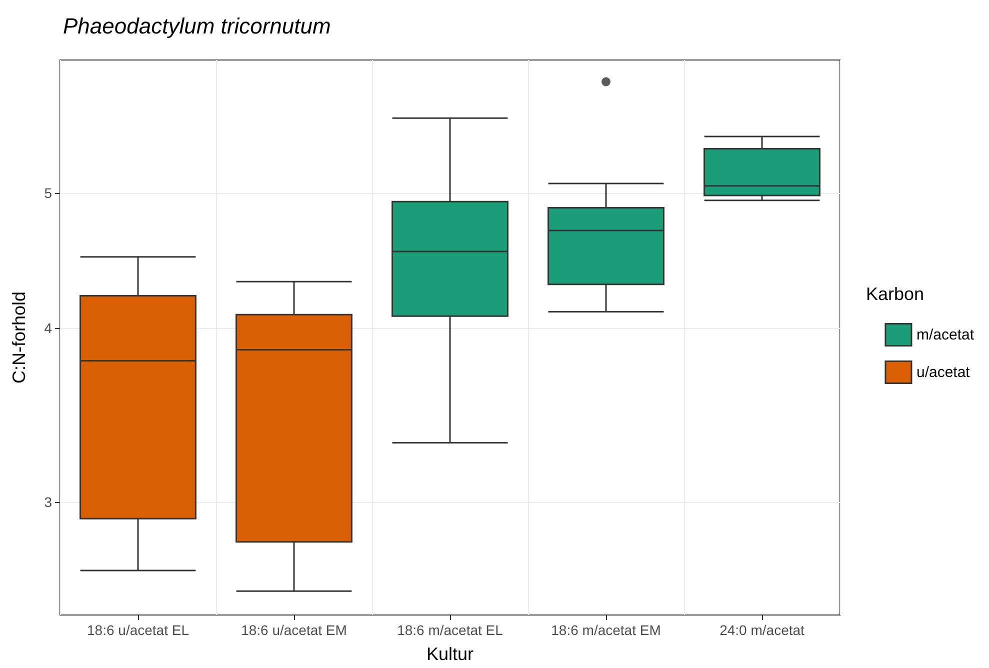 The height and width of the screenshot is (668, 989). Describe the element at coordinates (294, 630) in the screenshot. I see `x-tick-label: 18:6 u/acetat EM` at that location.